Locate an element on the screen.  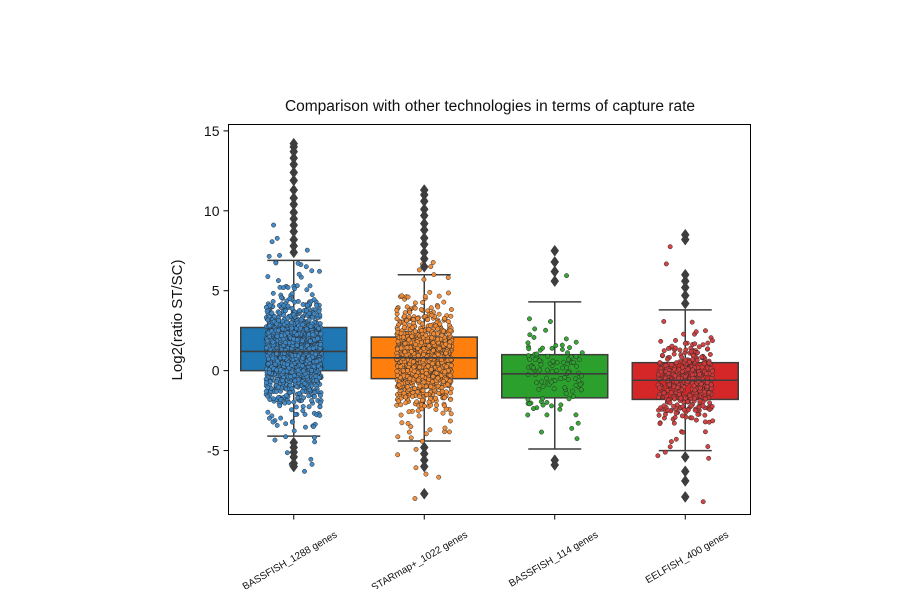
y-tick-label: 15 is located at coordinates (212, 131).